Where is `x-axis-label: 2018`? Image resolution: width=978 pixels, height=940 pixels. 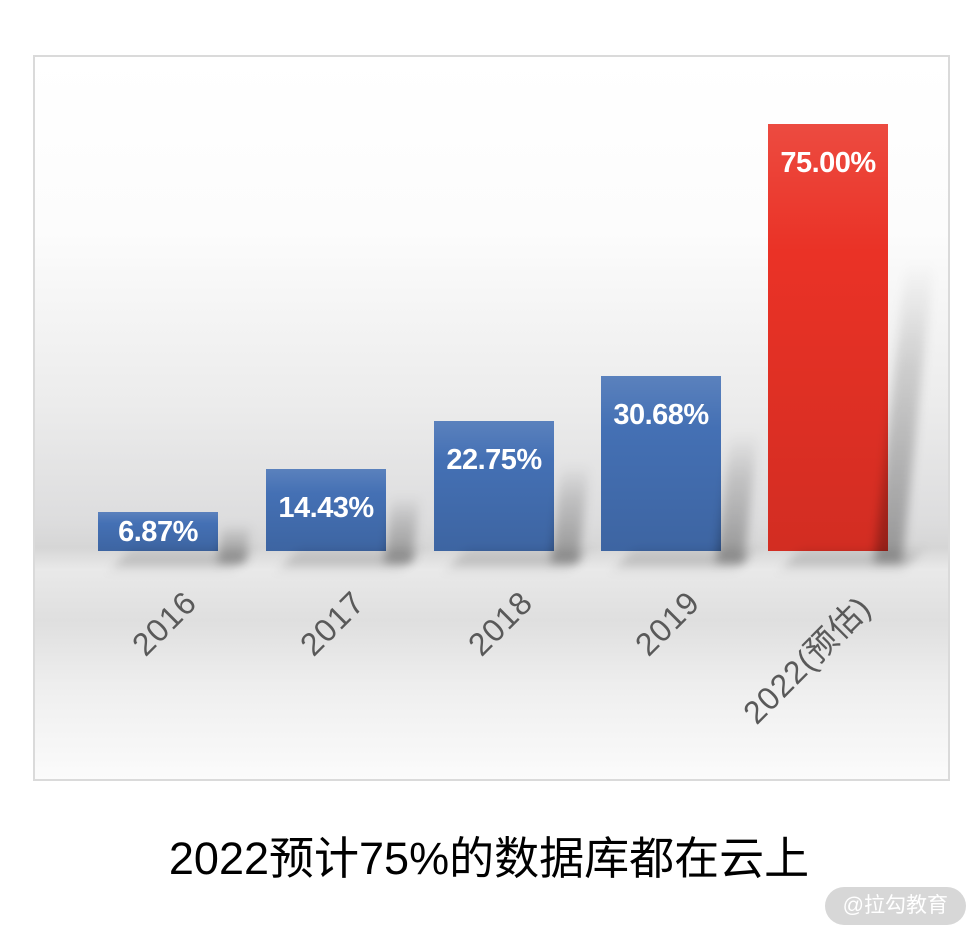
x-axis-label: 2018 is located at coordinates (500, 623).